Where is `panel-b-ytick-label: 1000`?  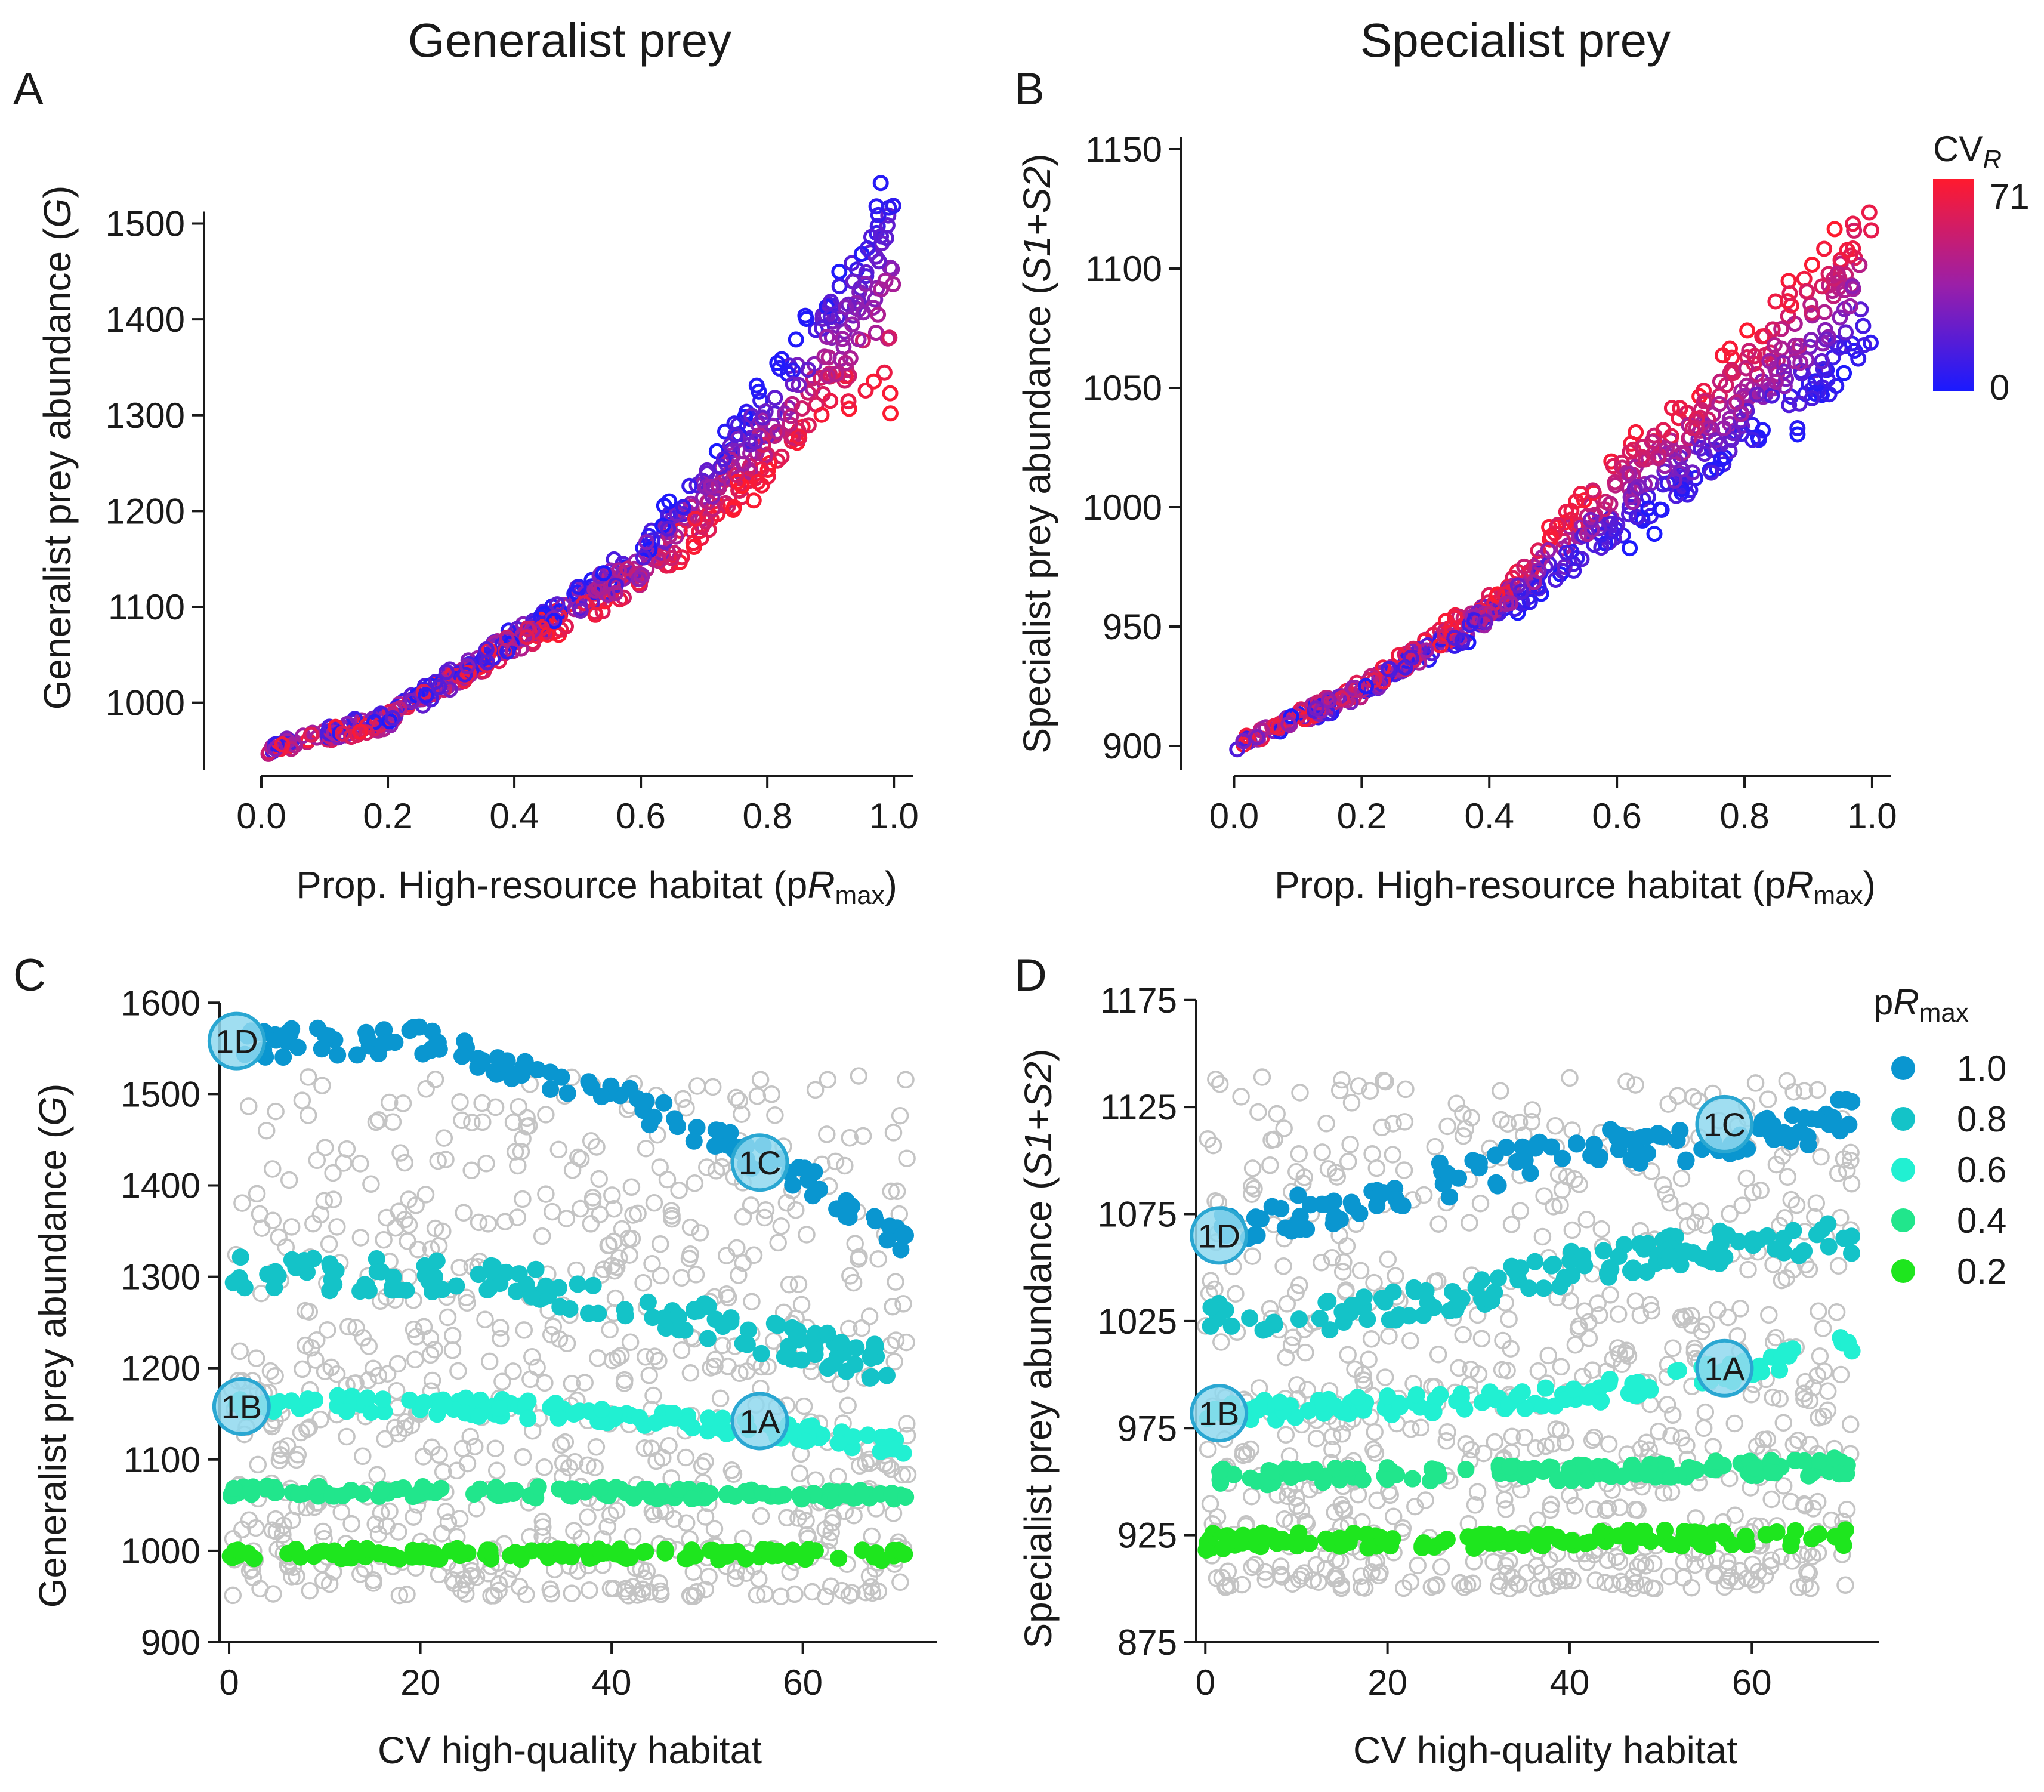
panel-b-ytick-label: 1000 is located at coordinates (1122, 508).